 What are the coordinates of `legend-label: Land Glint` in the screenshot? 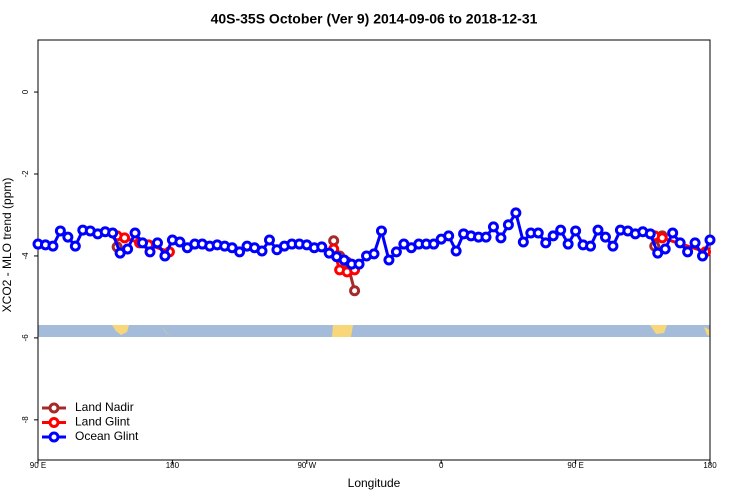 It's located at (102, 422).